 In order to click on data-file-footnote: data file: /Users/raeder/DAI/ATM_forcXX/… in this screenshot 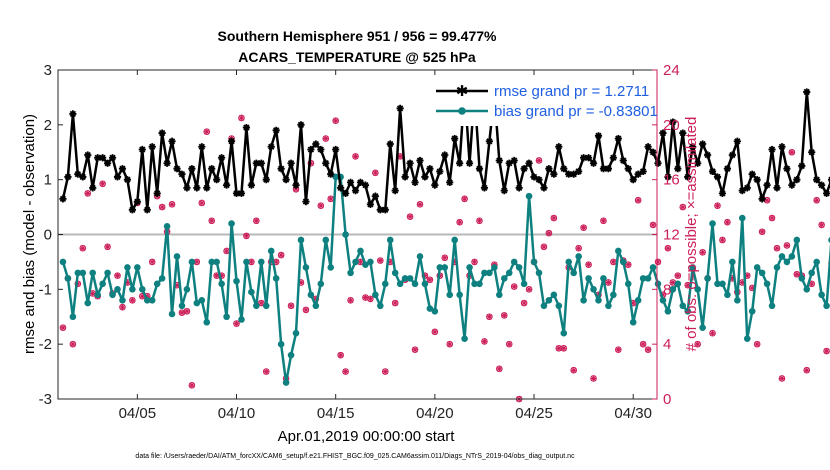, I will do `click(355, 456)`.